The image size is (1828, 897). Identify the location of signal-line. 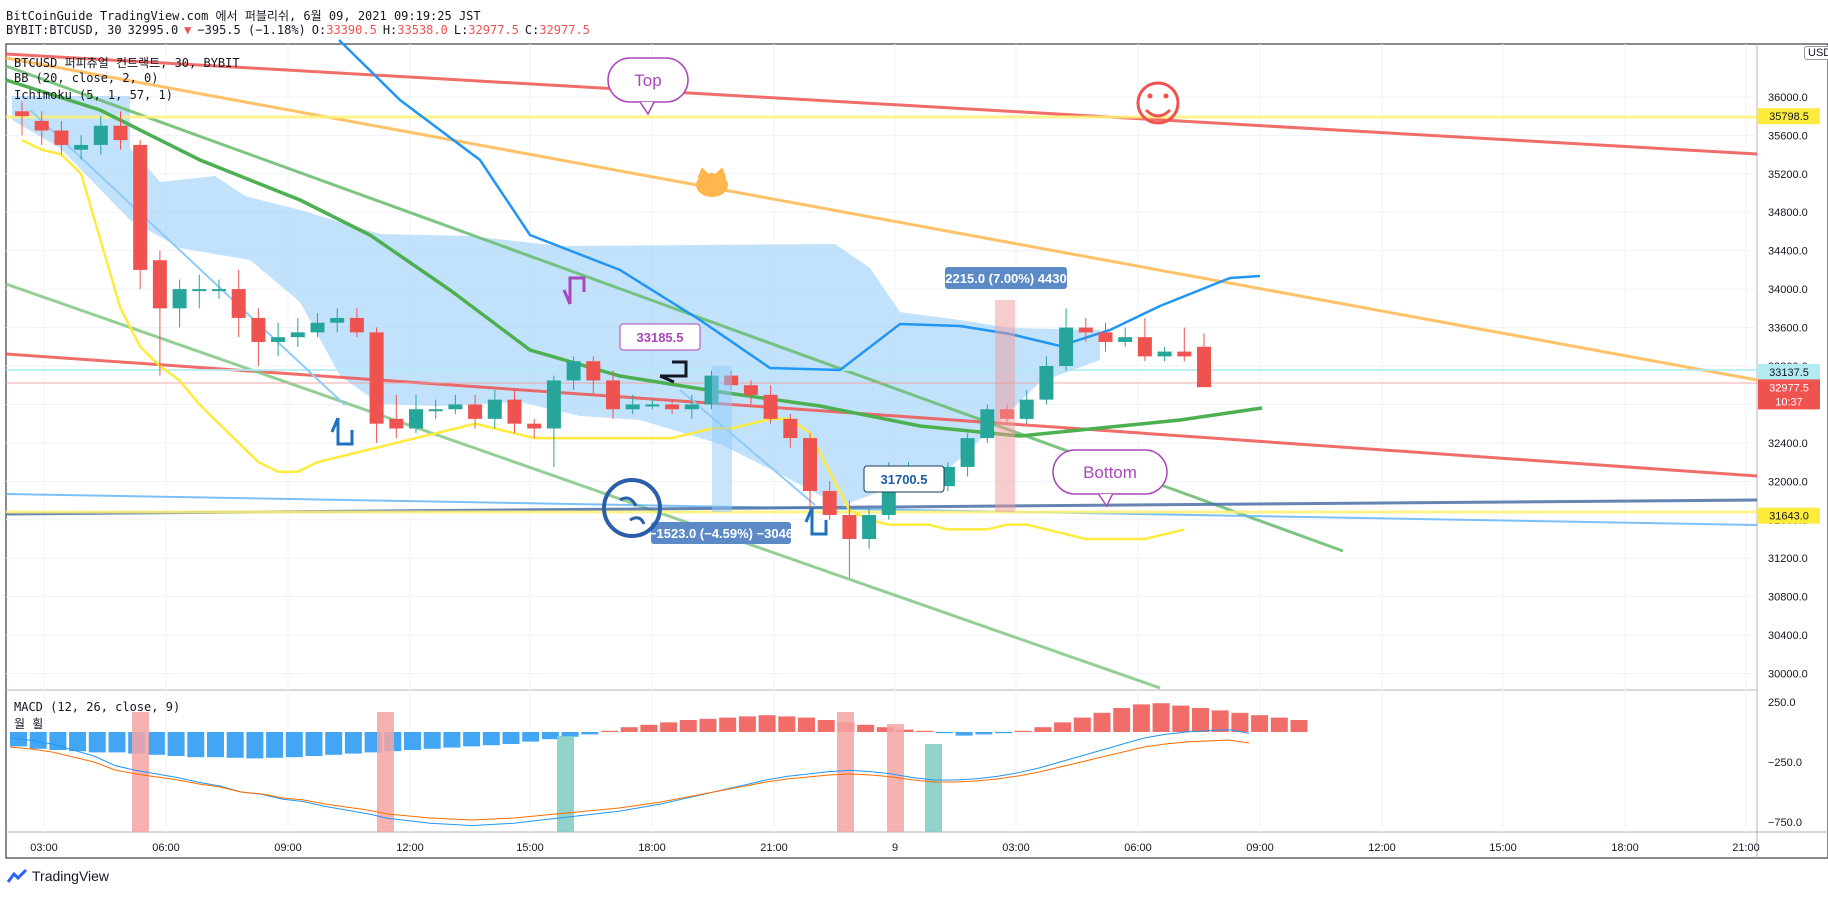
(629, 780).